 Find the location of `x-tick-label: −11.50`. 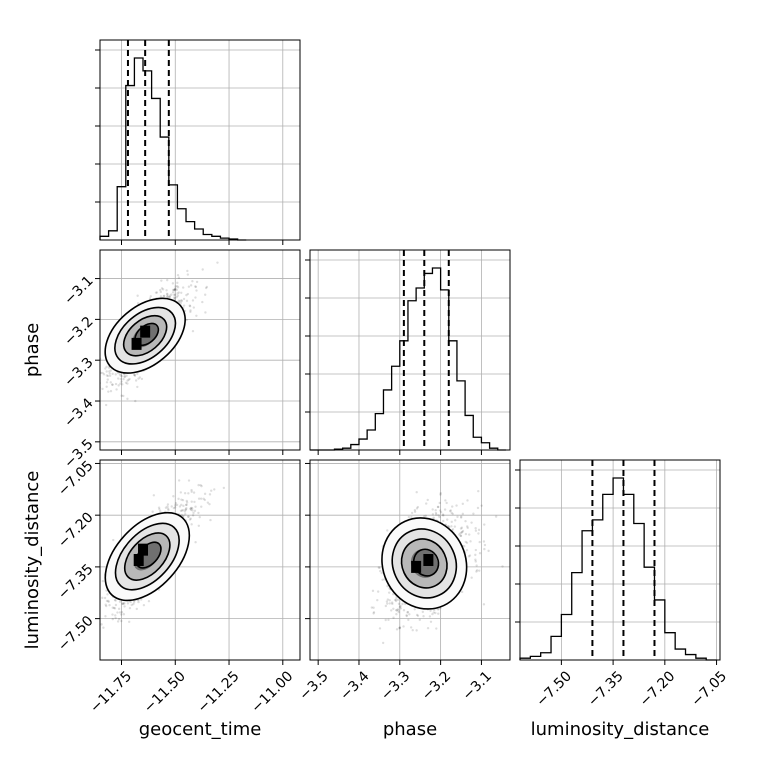

x-tick-label: −11.50 is located at coordinates (165, 692).